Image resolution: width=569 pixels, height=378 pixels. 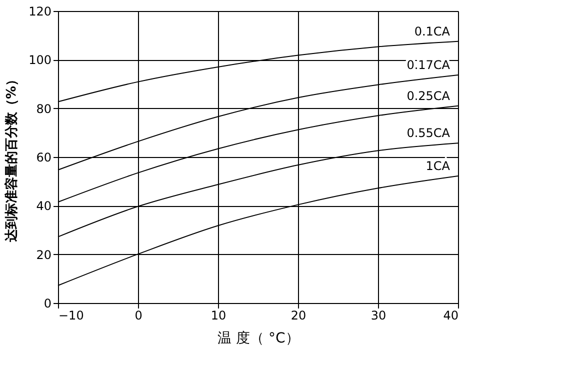 What do you see at coordinates (259, 338) in the screenshot?
I see `x-axis-title: 温 度（ °C）` at bounding box center [259, 338].